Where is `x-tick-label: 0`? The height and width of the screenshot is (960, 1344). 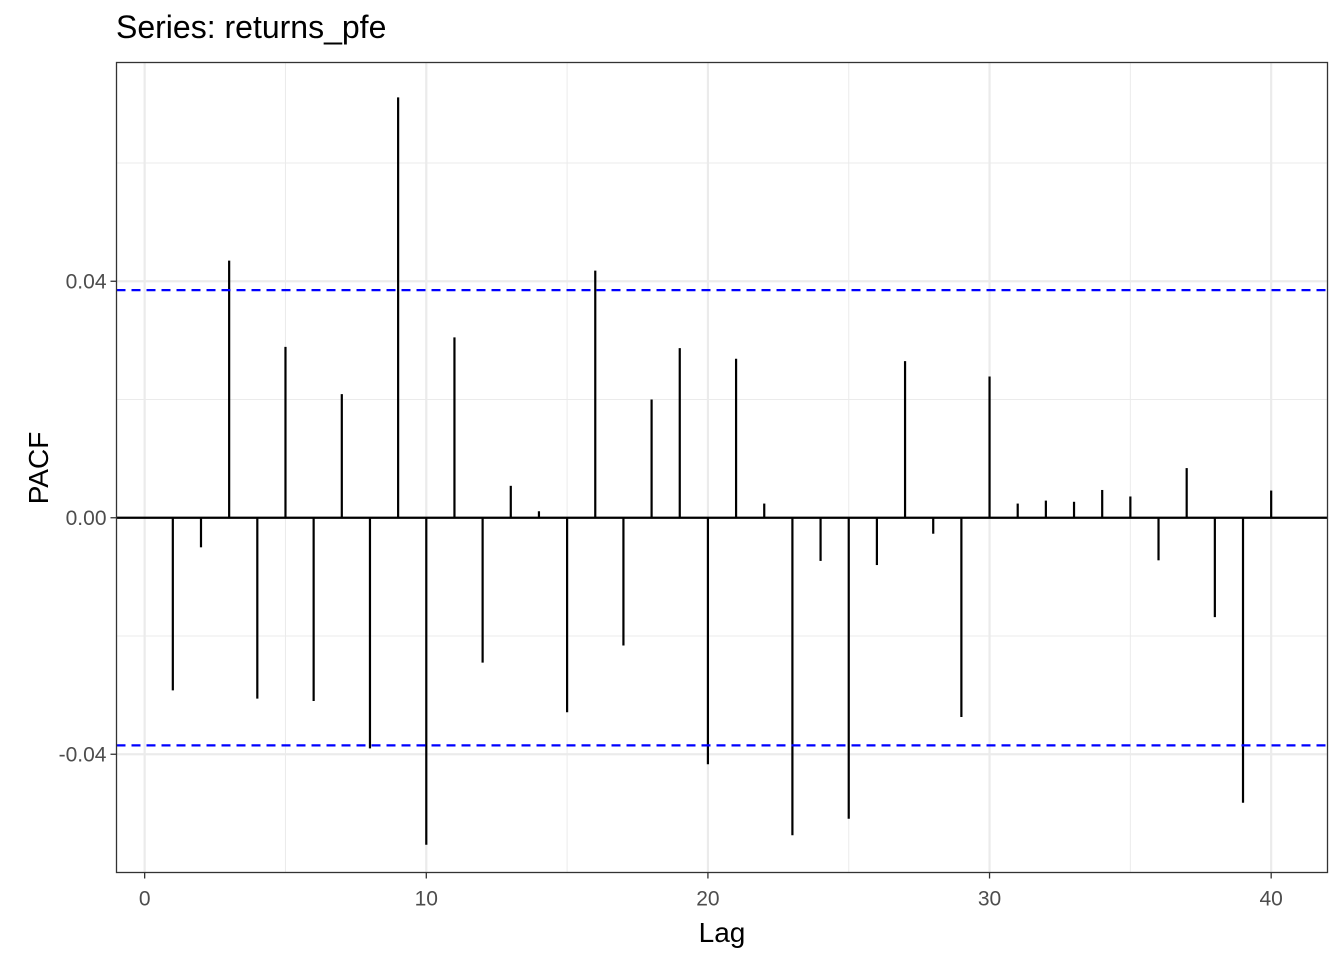 x-tick-label: 0 is located at coordinates (145, 899).